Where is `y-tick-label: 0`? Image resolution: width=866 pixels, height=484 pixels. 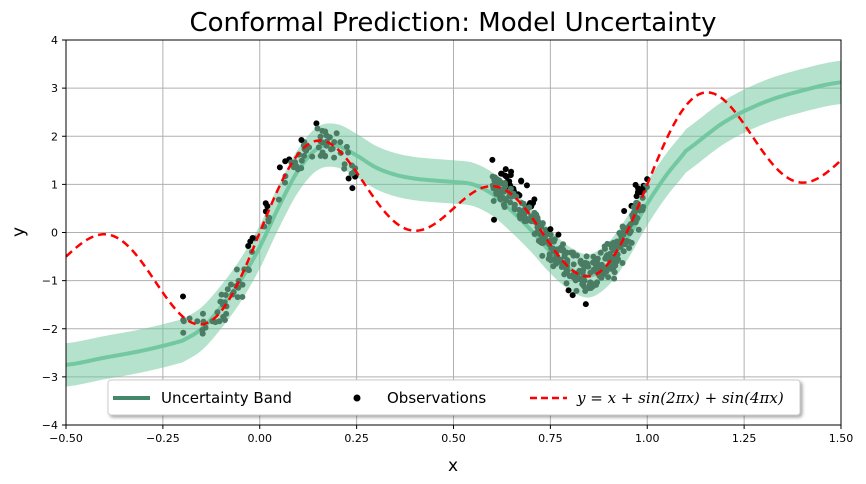 y-tick-label: 0 is located at coordinates (54, 233).